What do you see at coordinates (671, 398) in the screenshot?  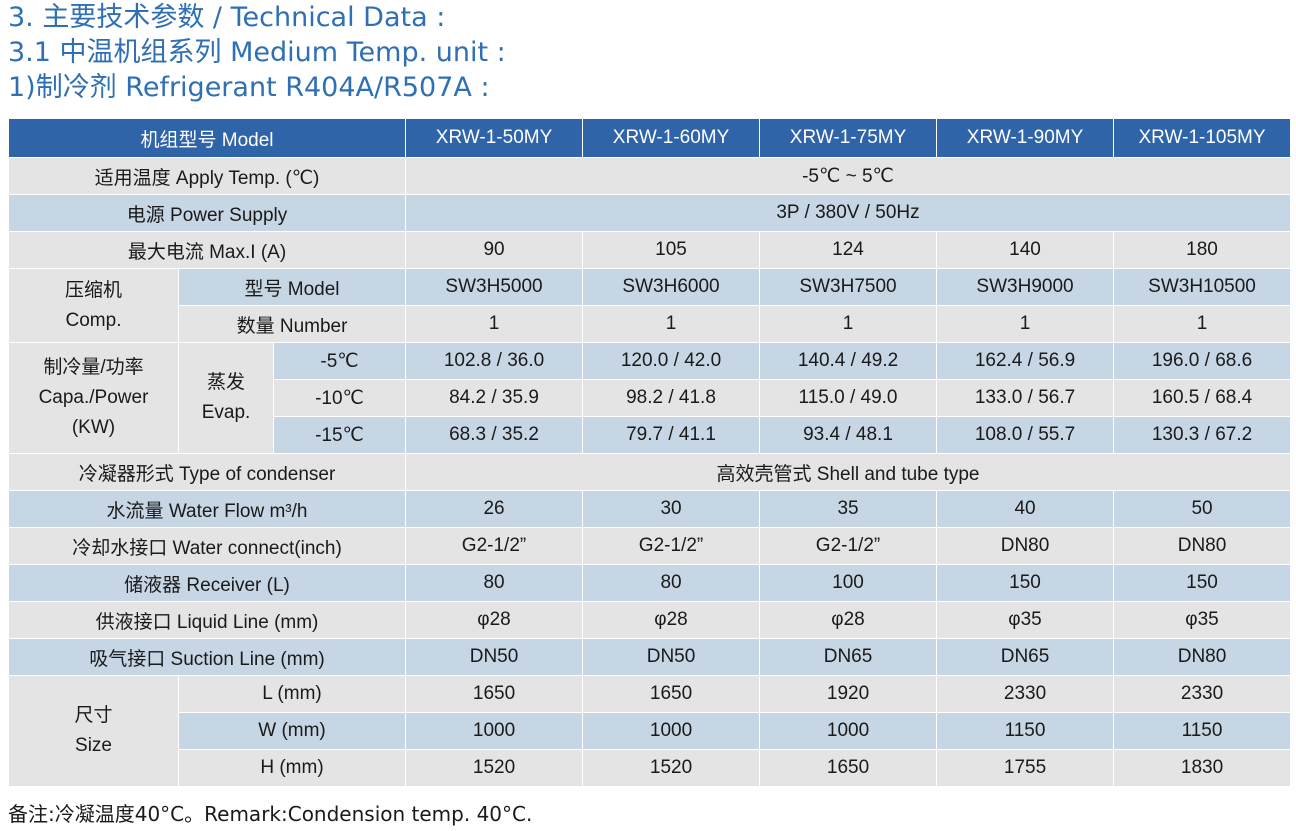 I see `table-cell: 98.2 / 41.8` at bounding box center [671, 398].